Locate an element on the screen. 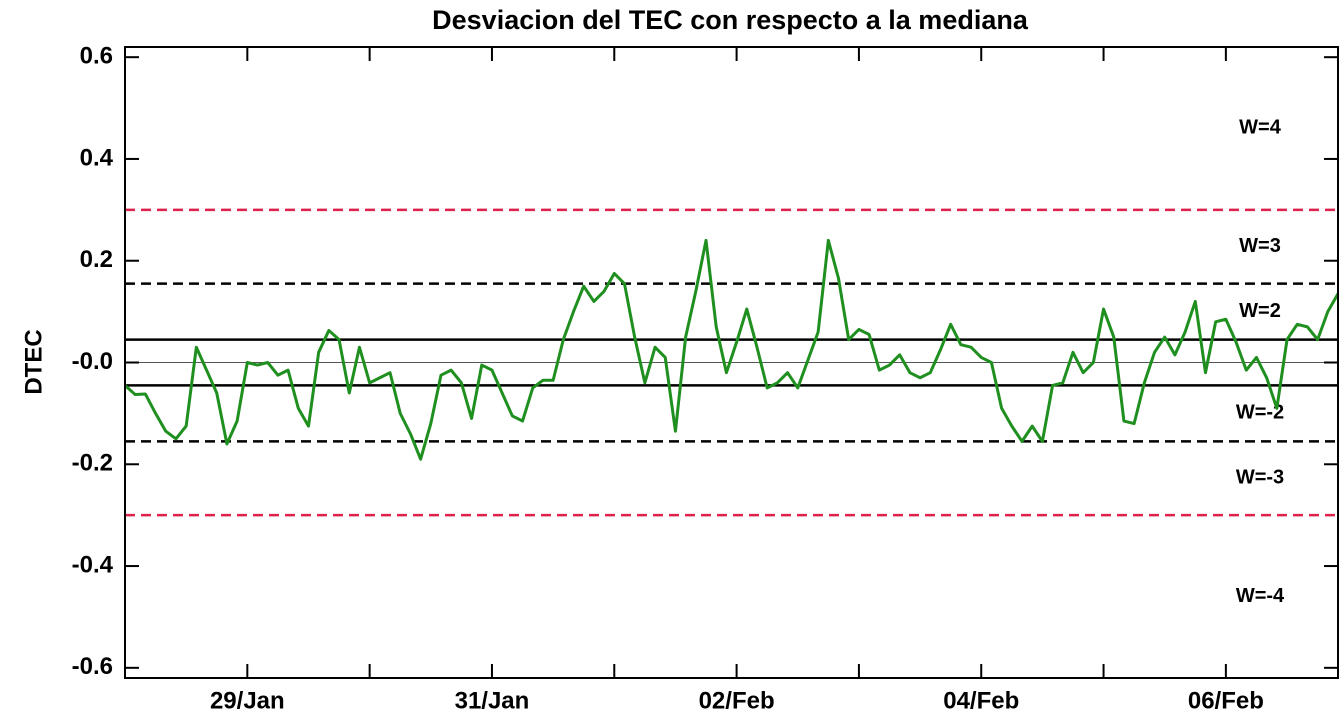 This screenshot has width=1343, height=718. y-tick-label: -0.4 is located at coordinates (93, 564).